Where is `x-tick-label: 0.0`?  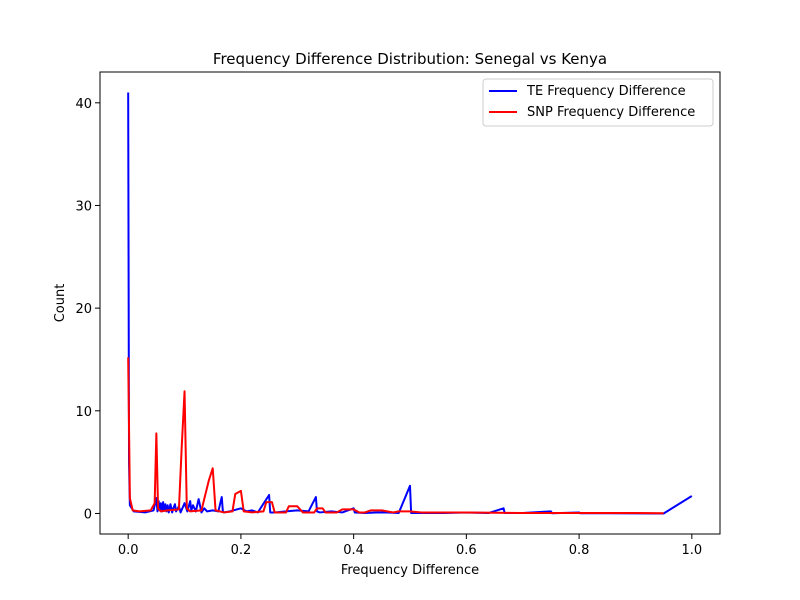
x-tick-label: 0.0 is located at coordinates (128, 550).